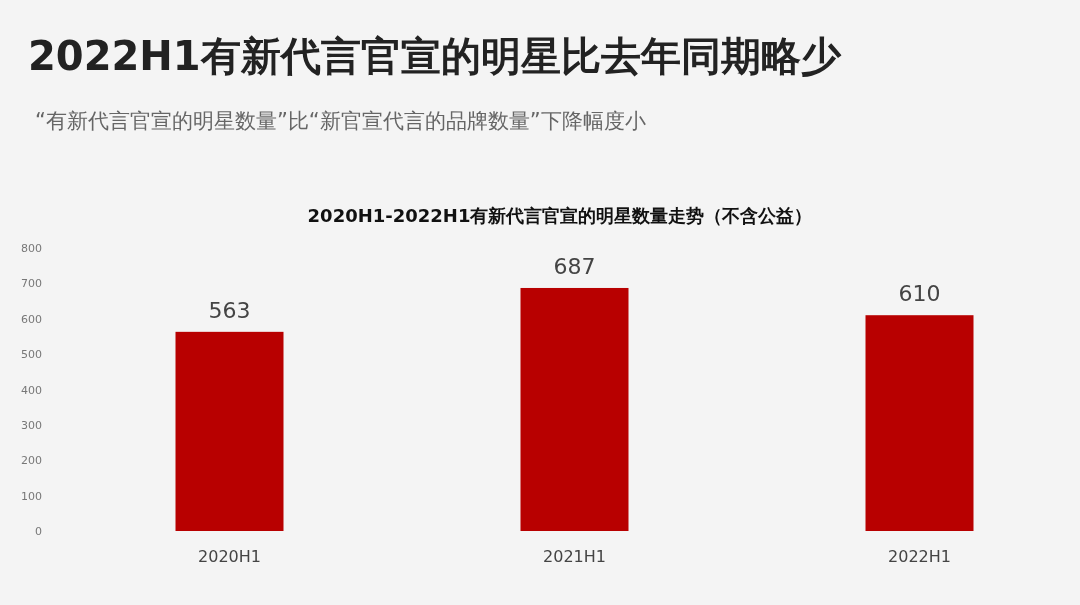  I want to click on chart-title: 2020H1-2022H1有新代言官宣的明星数量走势（不含公益）, so click(560, 215).